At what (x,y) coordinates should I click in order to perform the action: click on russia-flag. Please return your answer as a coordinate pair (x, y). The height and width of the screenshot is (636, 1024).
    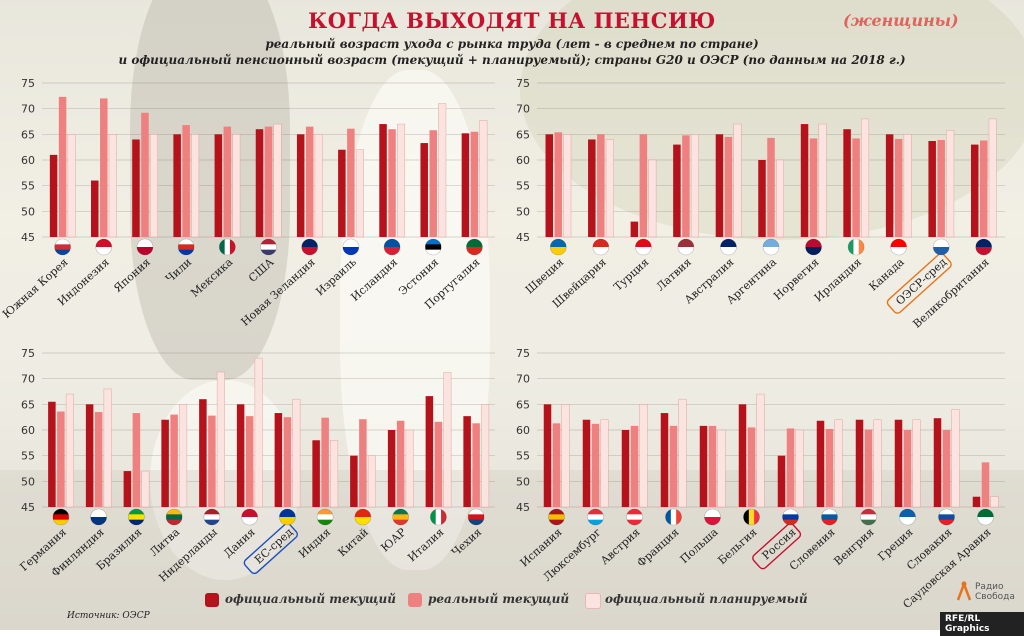
    Looking at the image, I should click on (790, 517).